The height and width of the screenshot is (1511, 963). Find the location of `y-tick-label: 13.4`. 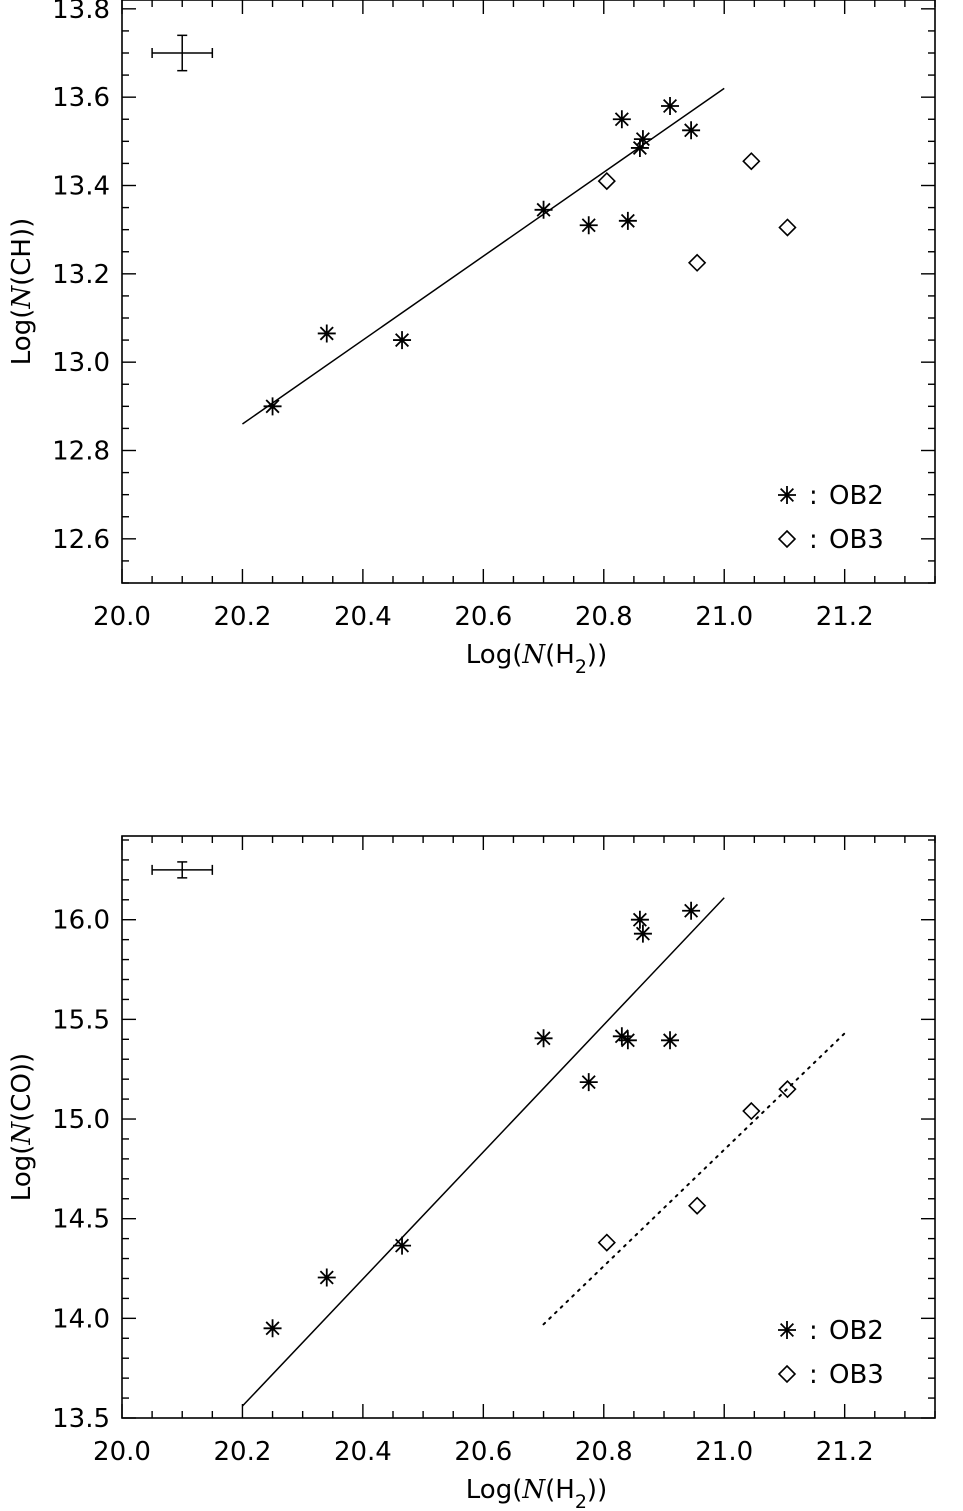

y-tick-label: 13.4 is located at coordinates (81, 187).